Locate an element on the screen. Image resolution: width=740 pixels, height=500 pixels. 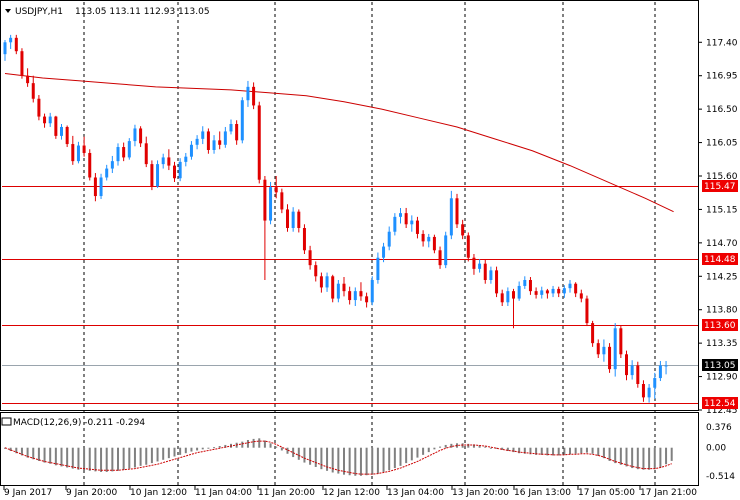
dropdown-arrow-icon is located at coordinates (8, 11).